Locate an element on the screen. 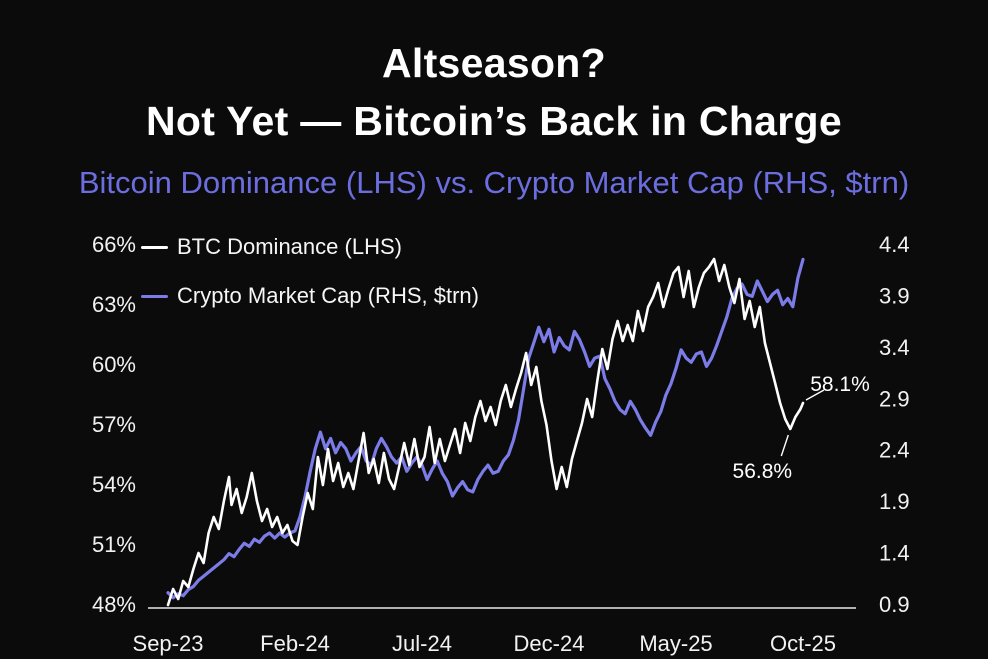 The width and height of the screenshot is (988, 659). left-axis-tick-label: 48% is located at coordinates (114, 604).